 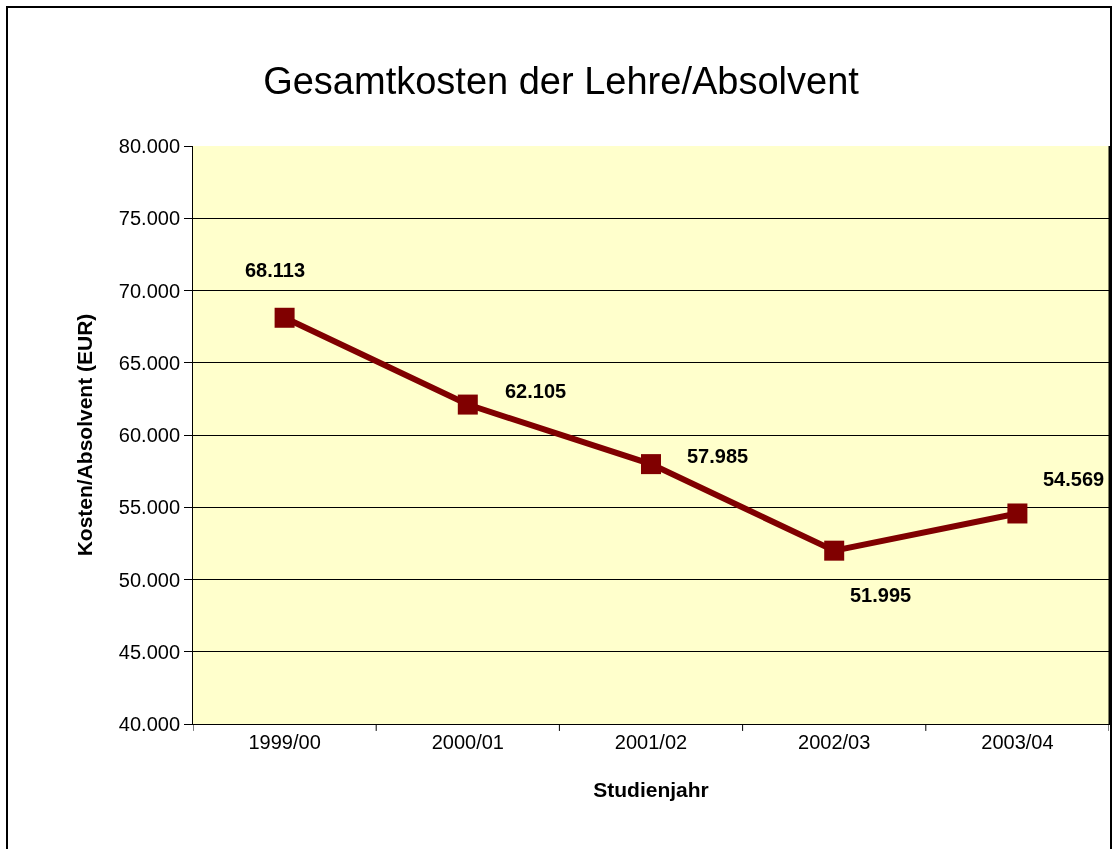 I want to click on x-tick-label: 2000/01, so click(x=467, y=742).